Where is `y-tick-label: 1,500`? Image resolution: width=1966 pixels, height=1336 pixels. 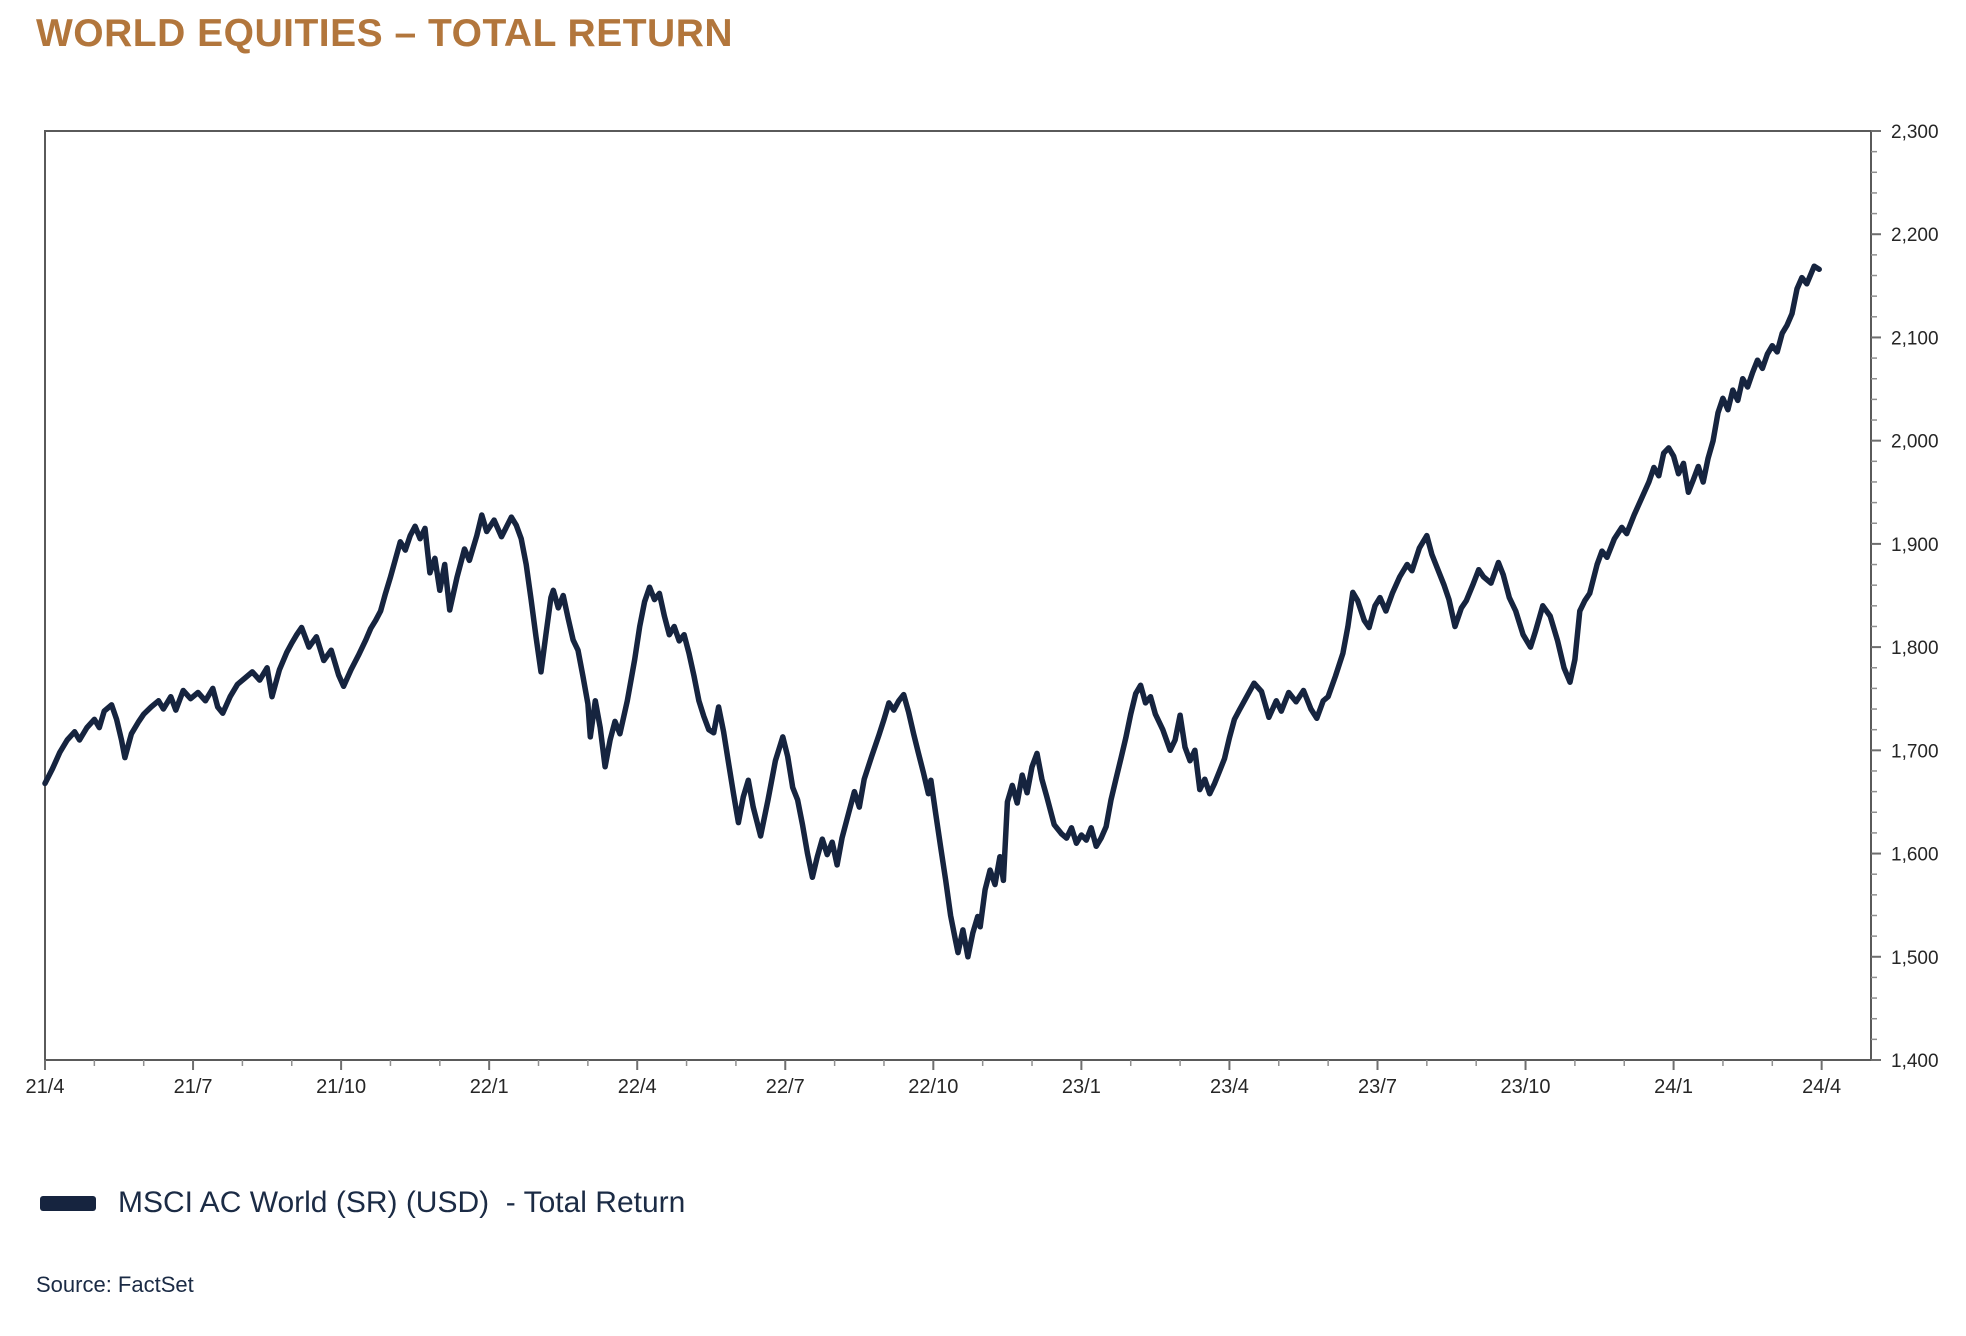
y-tick-label: 1,500 is located at coordinates (1915, 958).